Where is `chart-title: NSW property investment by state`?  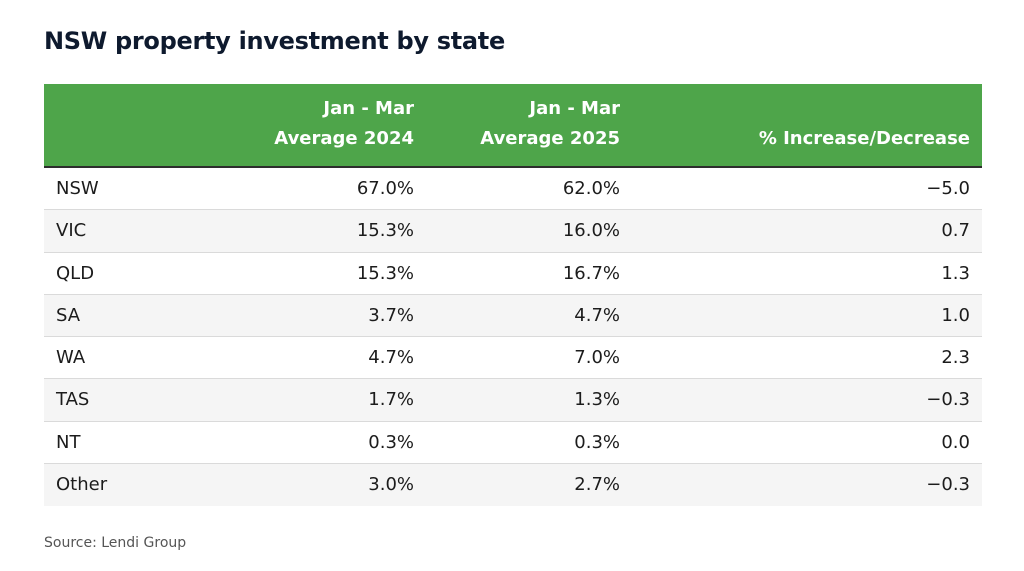 chart-title: NSW property investment by state is located at coordinates (274, 41).